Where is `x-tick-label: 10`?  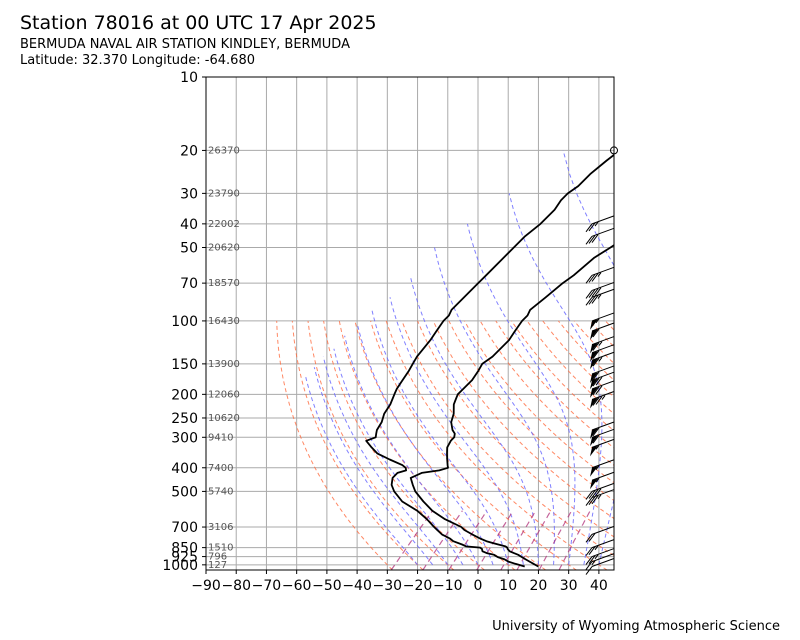
x-tick-label: 10 is located at coordinates (508, 586).